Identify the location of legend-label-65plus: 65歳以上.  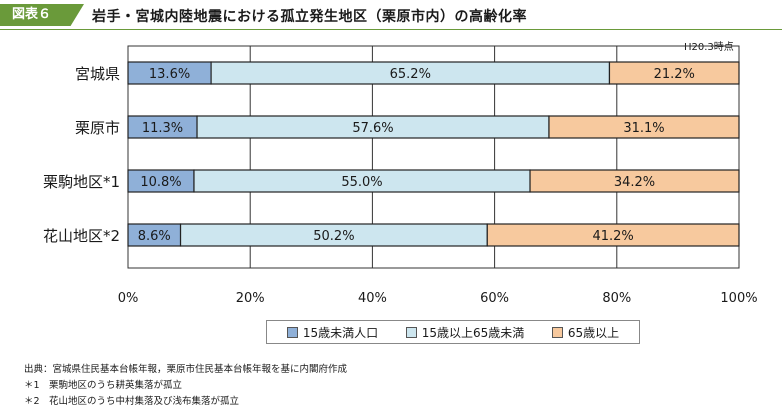
(593, 332).